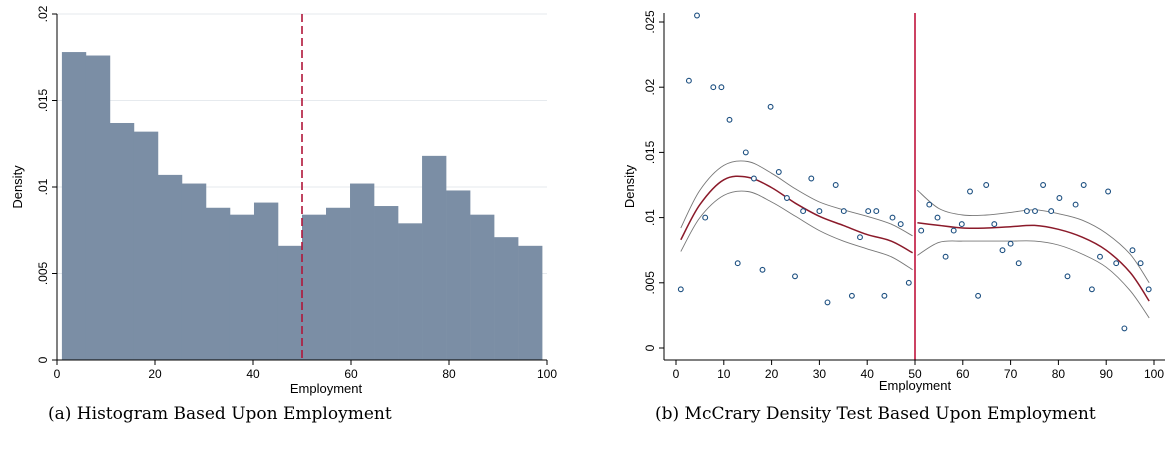  I want to click on mccrary-x-tick-label: 50, so click(915, 374).